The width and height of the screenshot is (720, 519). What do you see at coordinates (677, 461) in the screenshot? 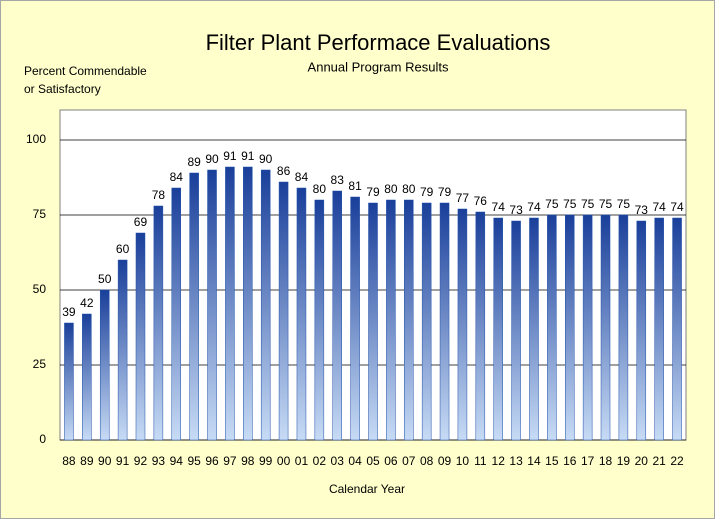
I see `x-tick-label: 22` at bounding box center [677, 461].